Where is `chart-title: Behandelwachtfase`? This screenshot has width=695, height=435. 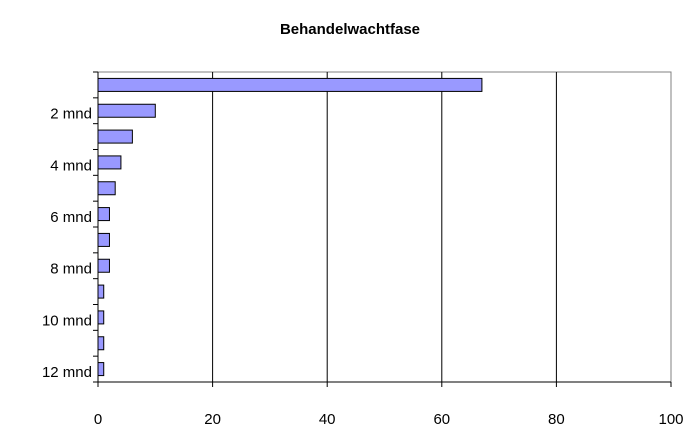 chart-title: Behandelwachtfase is located at coordinates (350, 29).